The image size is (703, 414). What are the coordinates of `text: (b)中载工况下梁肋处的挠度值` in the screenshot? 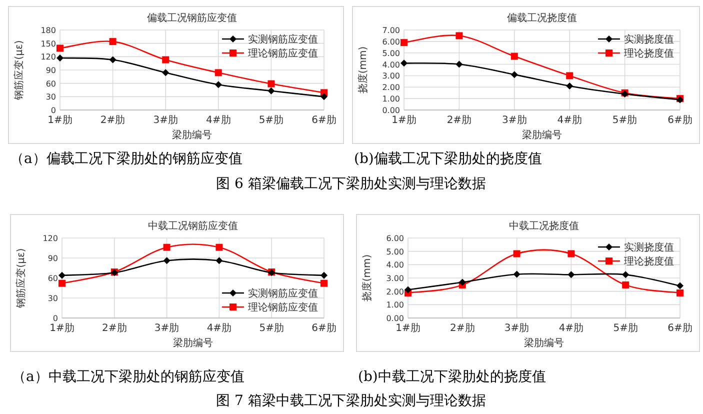 It's located at (452, 377).